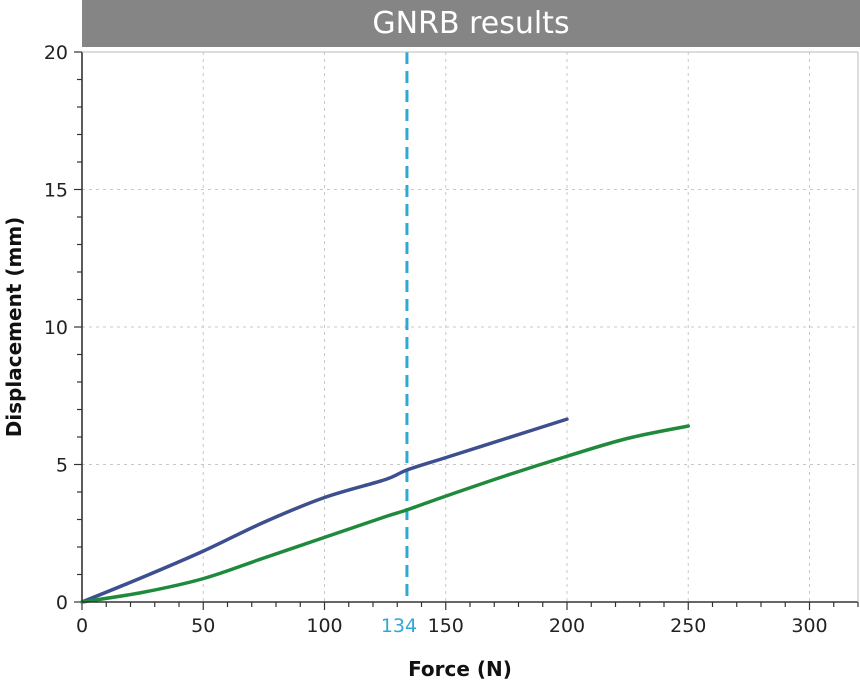 The width and height of the screenshot is (860, 685). I want to click on x-tick-label: 250, so click(688, 626).